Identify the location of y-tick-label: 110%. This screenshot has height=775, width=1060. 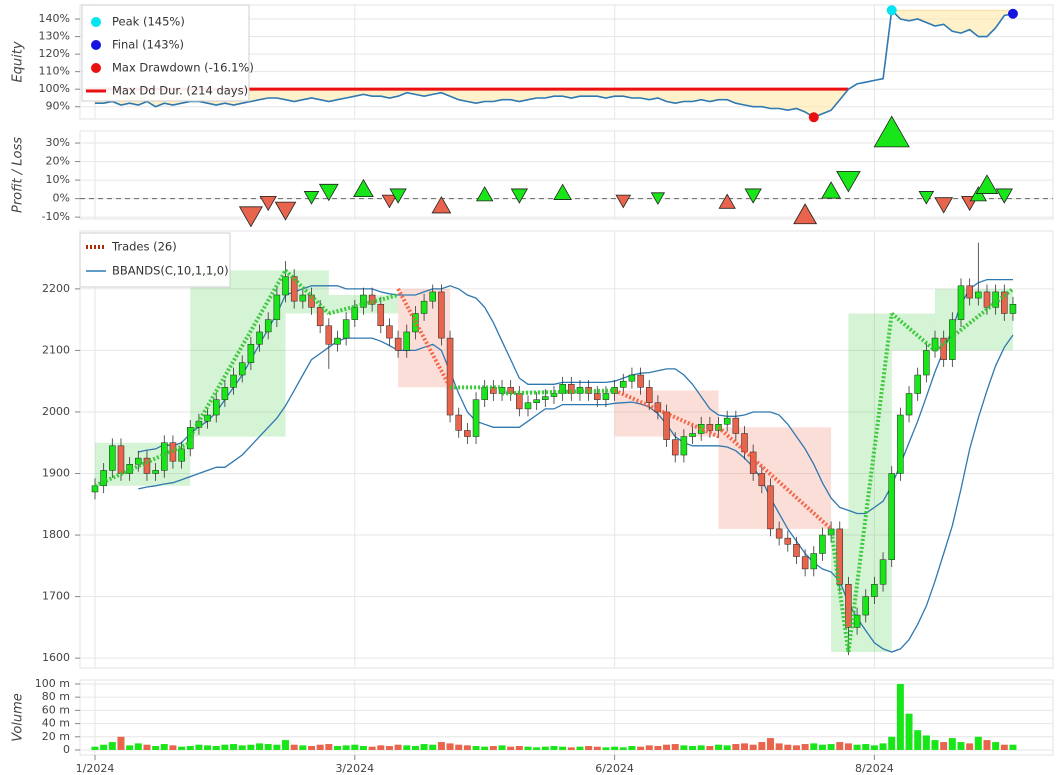
(54, 71).